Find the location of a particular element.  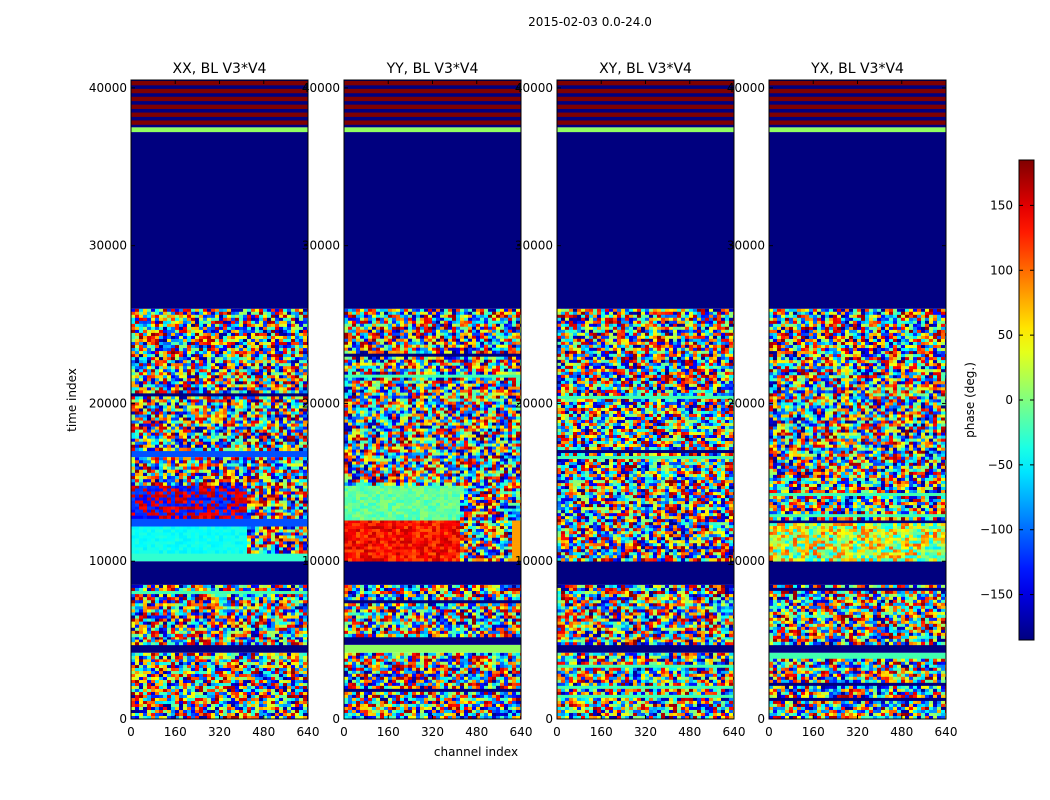

panel-title: YY, BL V3*V4 is located at coordinates (432, 69).